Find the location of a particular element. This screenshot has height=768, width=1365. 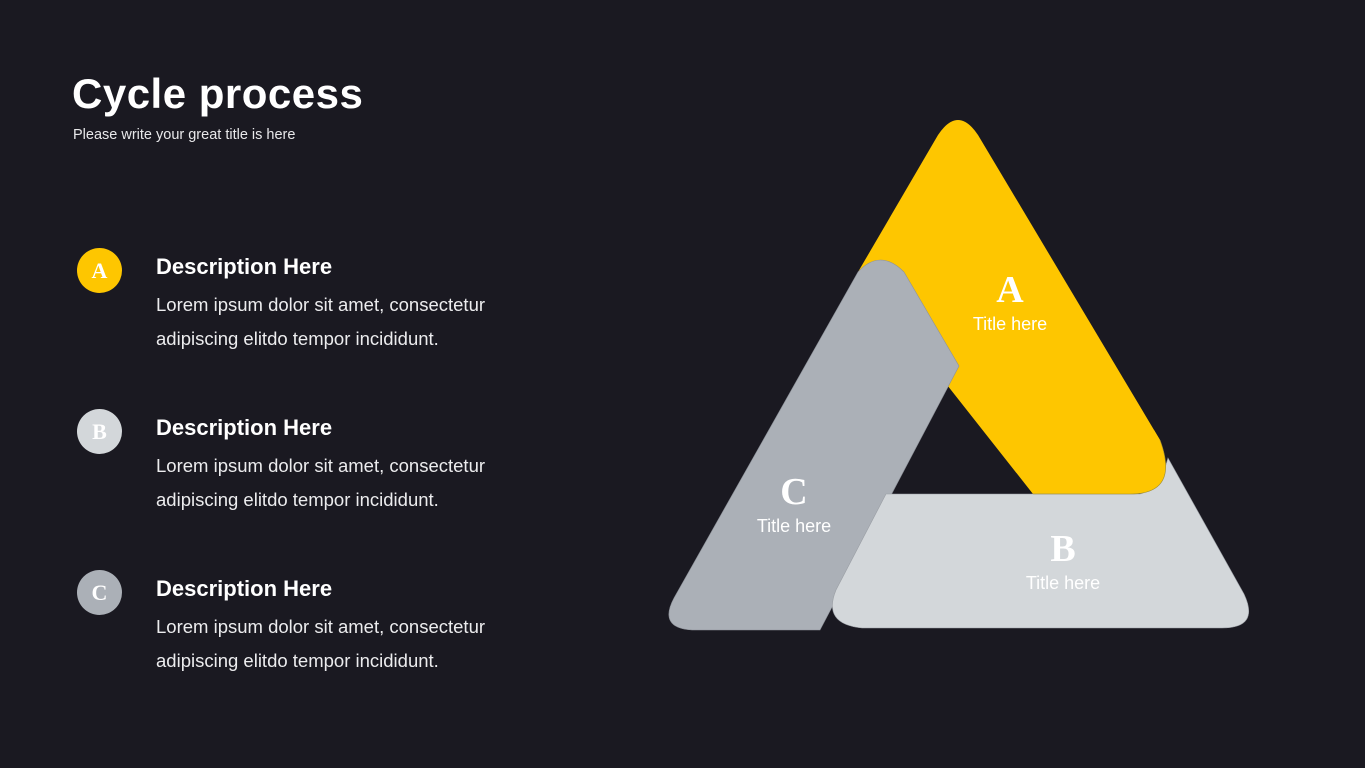

segment-a-corner-edge is located at coordinates (1099, 467).